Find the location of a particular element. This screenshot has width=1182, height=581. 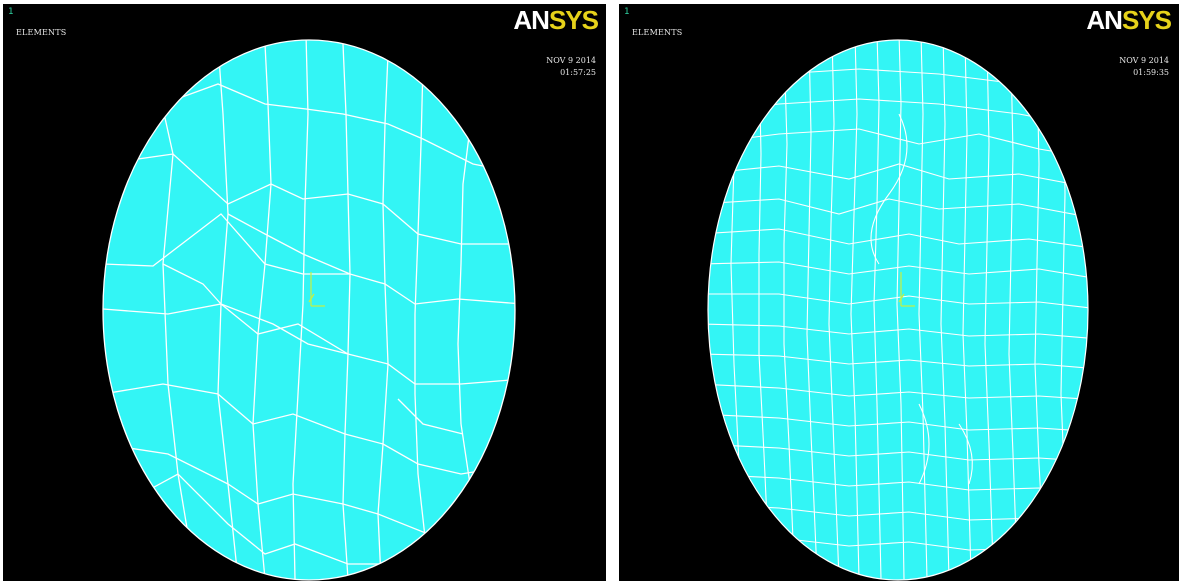

plot-time: 01:59:35 is located at coordinates (1151, 72).